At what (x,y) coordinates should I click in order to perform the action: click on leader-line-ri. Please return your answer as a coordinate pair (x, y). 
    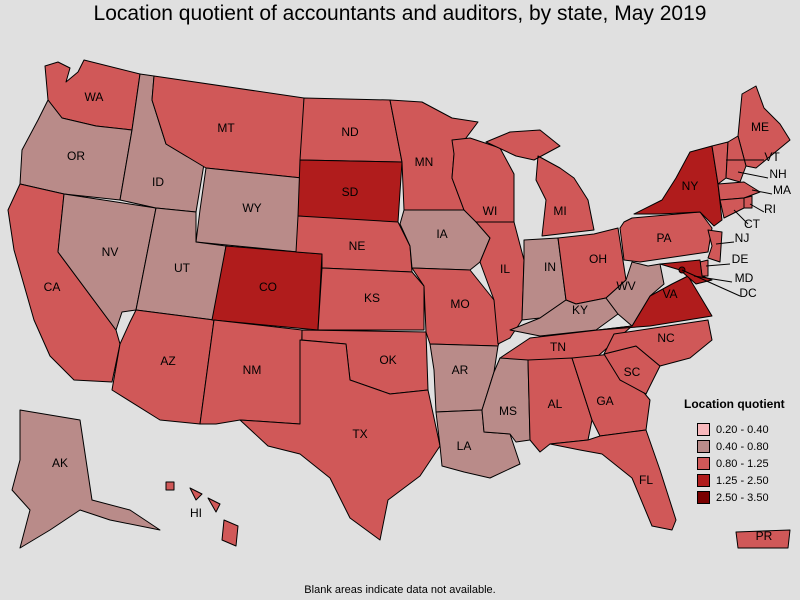
    Looking at the image, I should click on (757, 208).